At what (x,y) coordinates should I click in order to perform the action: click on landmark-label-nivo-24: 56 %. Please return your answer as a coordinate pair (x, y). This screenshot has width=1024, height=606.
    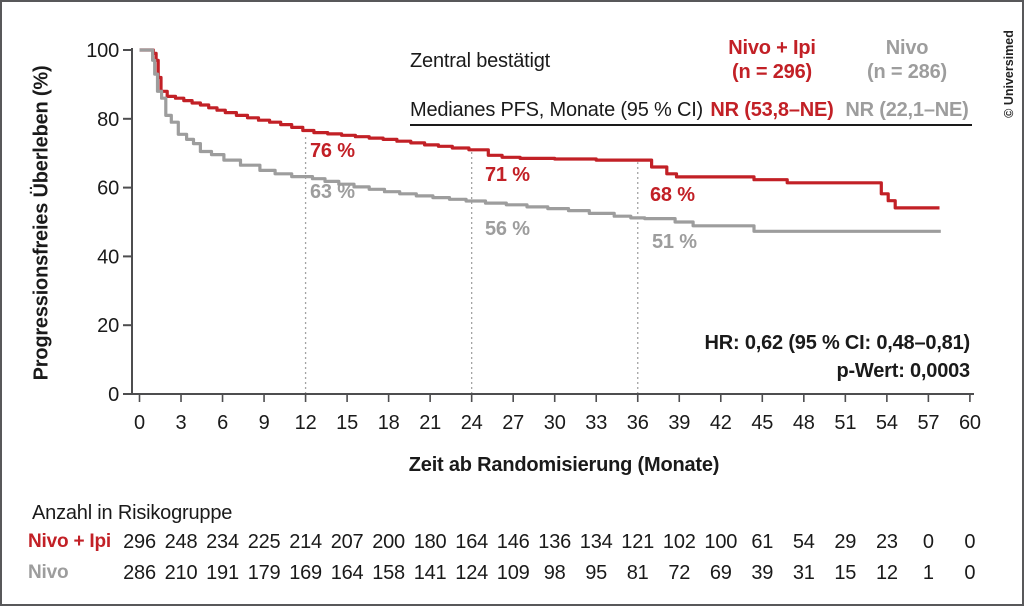
    Looking at the image, I should click on (507, 229).